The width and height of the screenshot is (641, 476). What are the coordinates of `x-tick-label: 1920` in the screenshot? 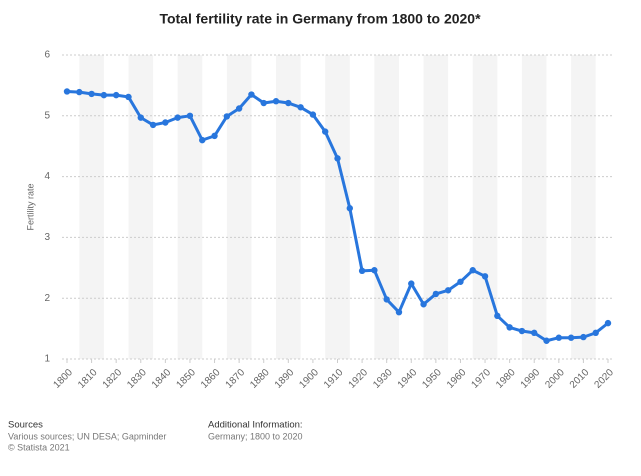 It's located at (359, 379).